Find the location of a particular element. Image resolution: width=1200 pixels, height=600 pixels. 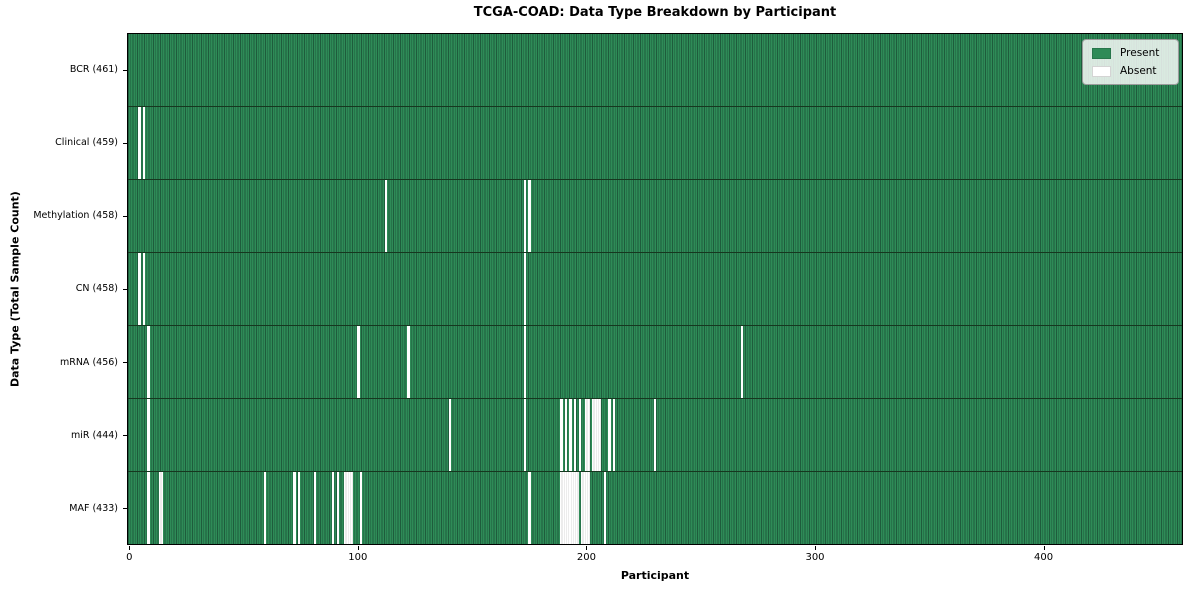

y-cell-Clinical: Clinical (459) is located at coordinates (63, 142).